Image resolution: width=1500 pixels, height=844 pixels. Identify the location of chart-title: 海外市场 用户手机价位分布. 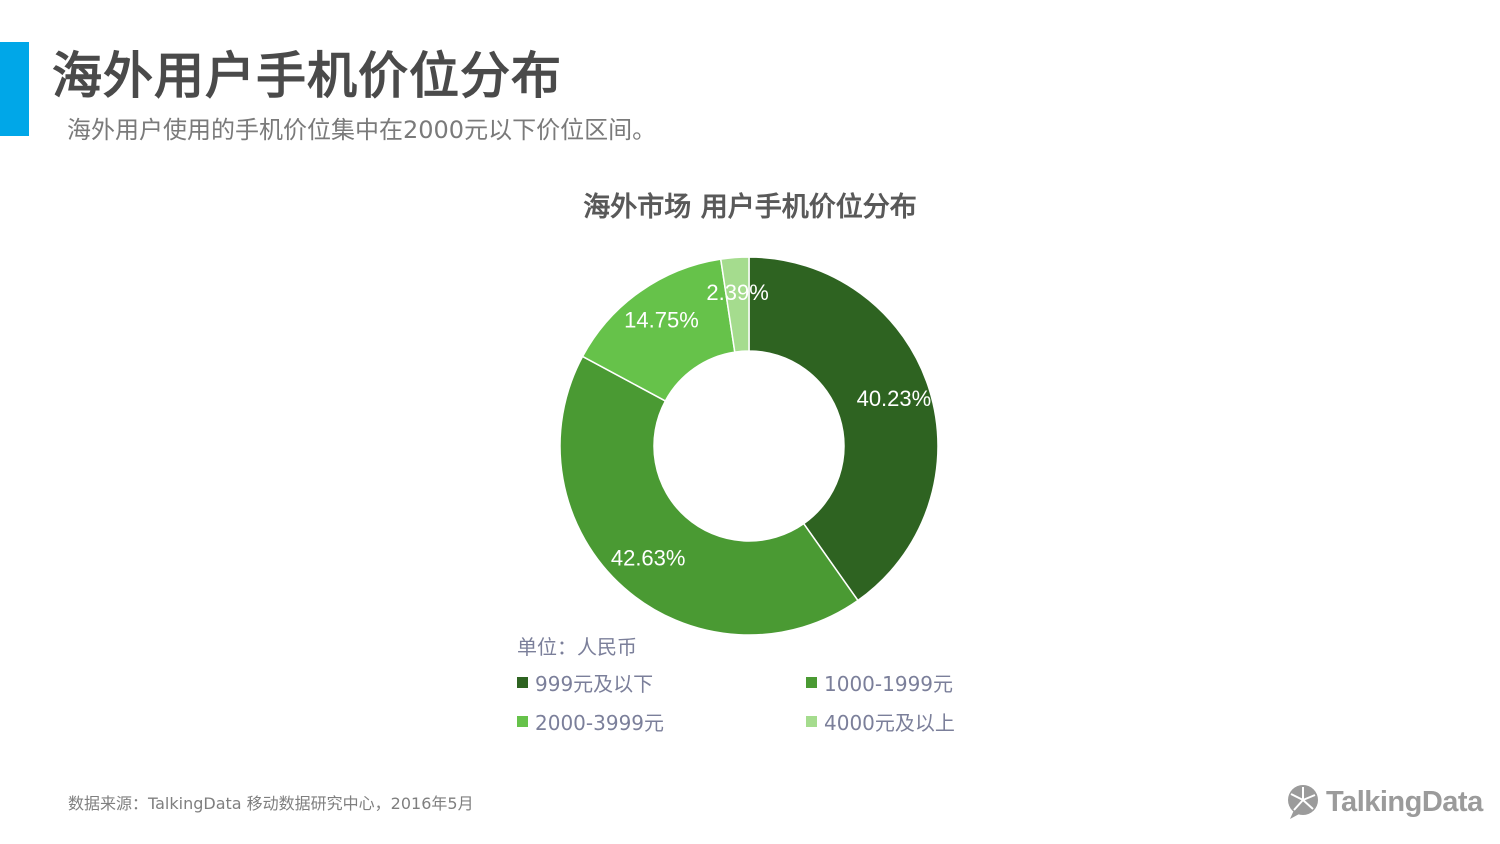
(750, 207).